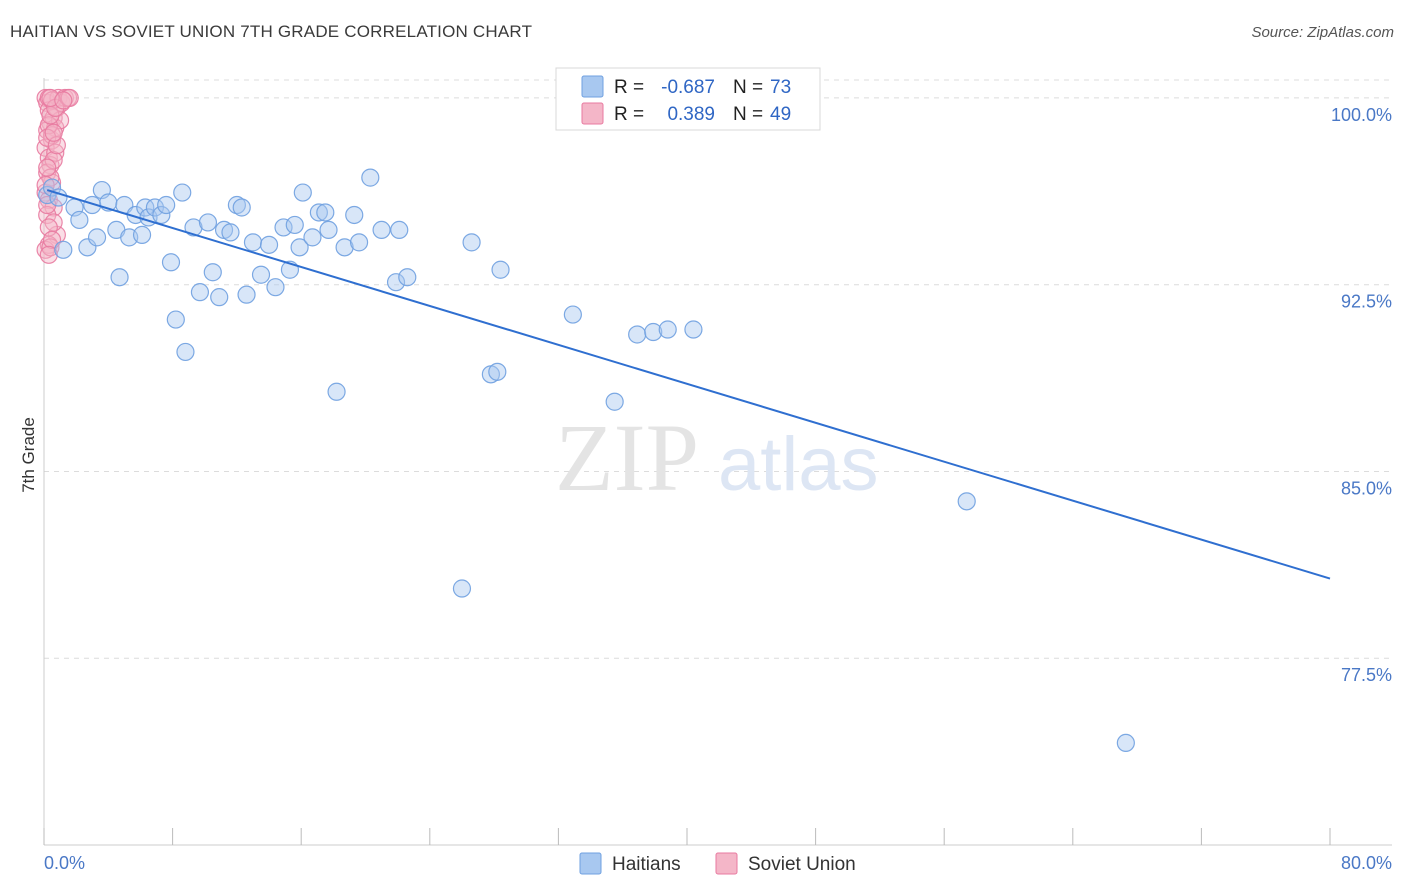 The height and width of the screenshot is (892, 1406). What do you see at coordinates (688, 87) in the screenshot?
I see `haitians-r-value: -0.687` at bounding box center [688, 87].